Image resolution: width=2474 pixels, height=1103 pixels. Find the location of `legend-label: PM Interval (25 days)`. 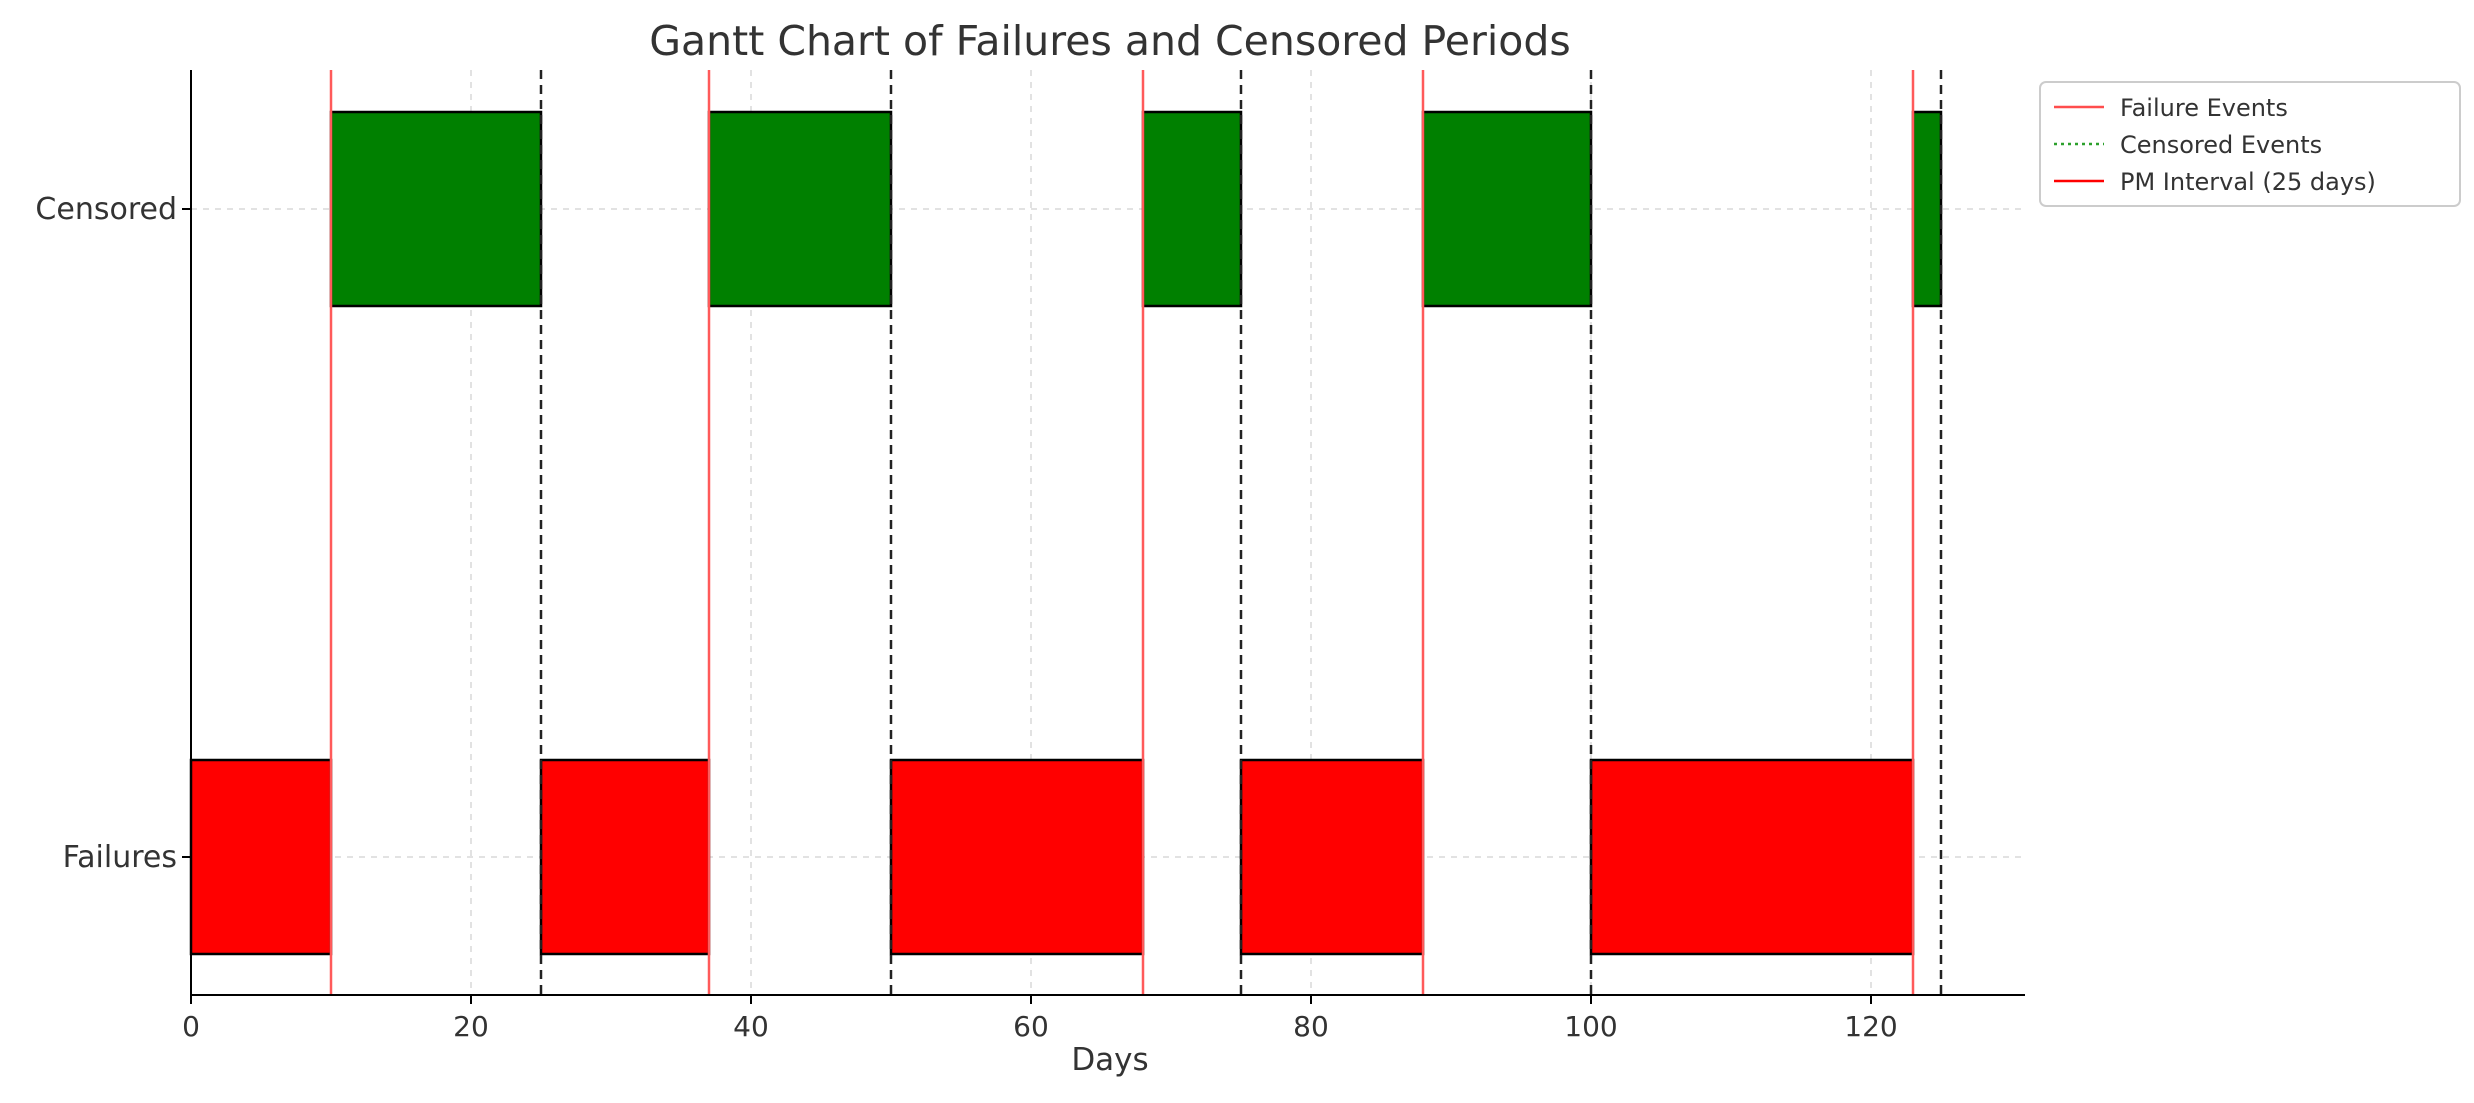

legend-label: PM Interval (25 days) is located at coordinates (2248, 182).